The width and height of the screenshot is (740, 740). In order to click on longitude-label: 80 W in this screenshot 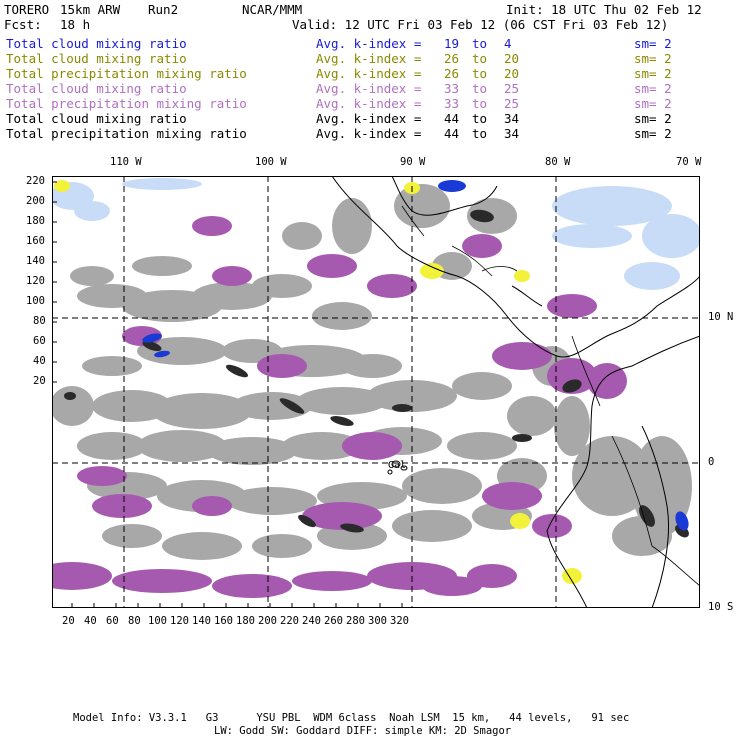, I will do `click(558, 162)`.